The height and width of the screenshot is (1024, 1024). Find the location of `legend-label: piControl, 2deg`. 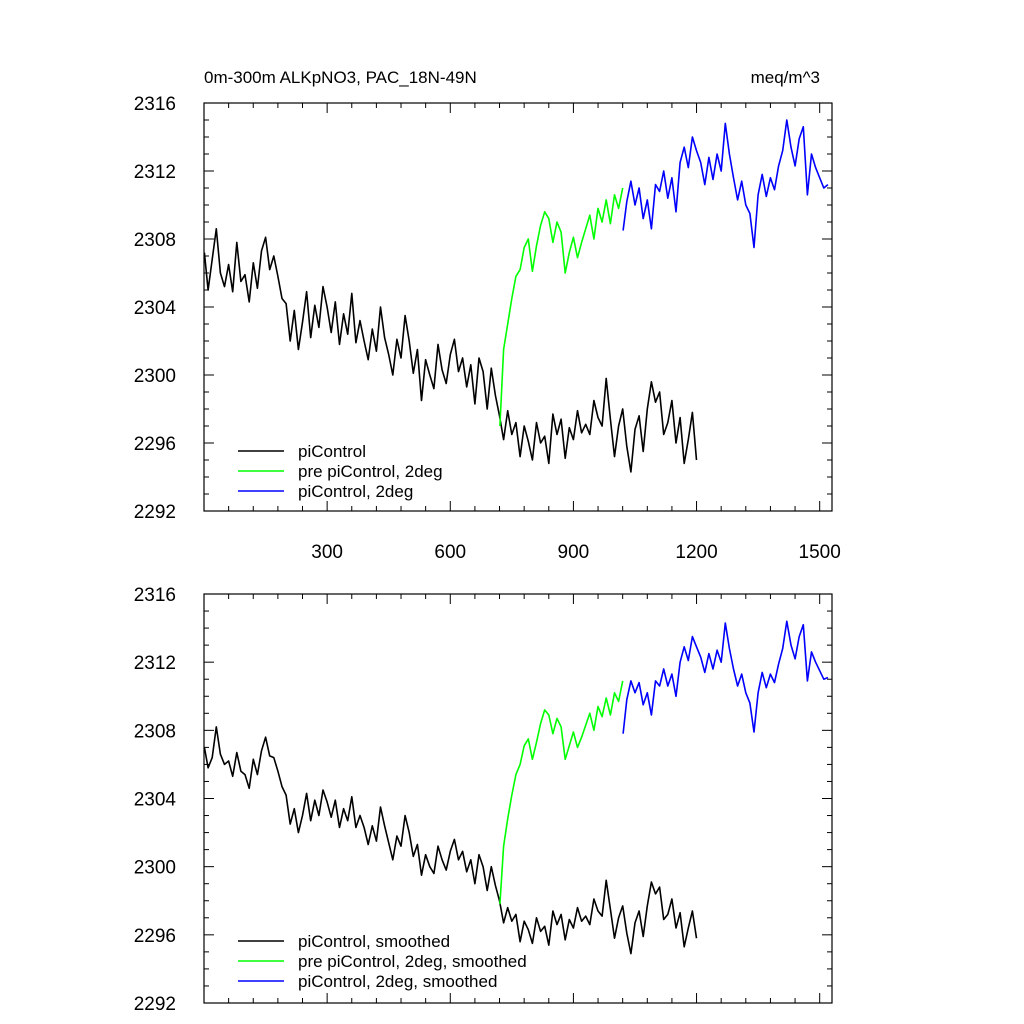

legend-label: piControl, 2deg is located at coordinates (355, 491).